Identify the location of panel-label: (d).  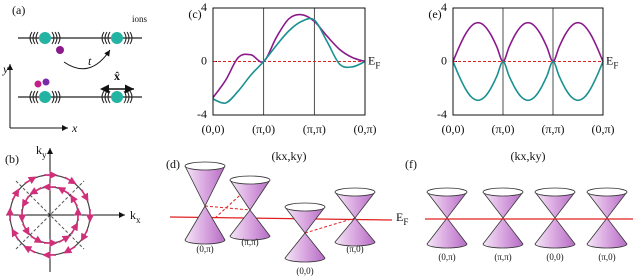
(173, 164).